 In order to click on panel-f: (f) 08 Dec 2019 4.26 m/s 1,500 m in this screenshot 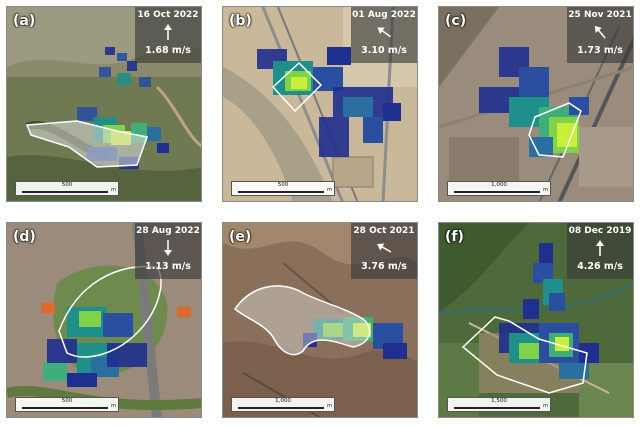, I will do `click(536, 320)`.